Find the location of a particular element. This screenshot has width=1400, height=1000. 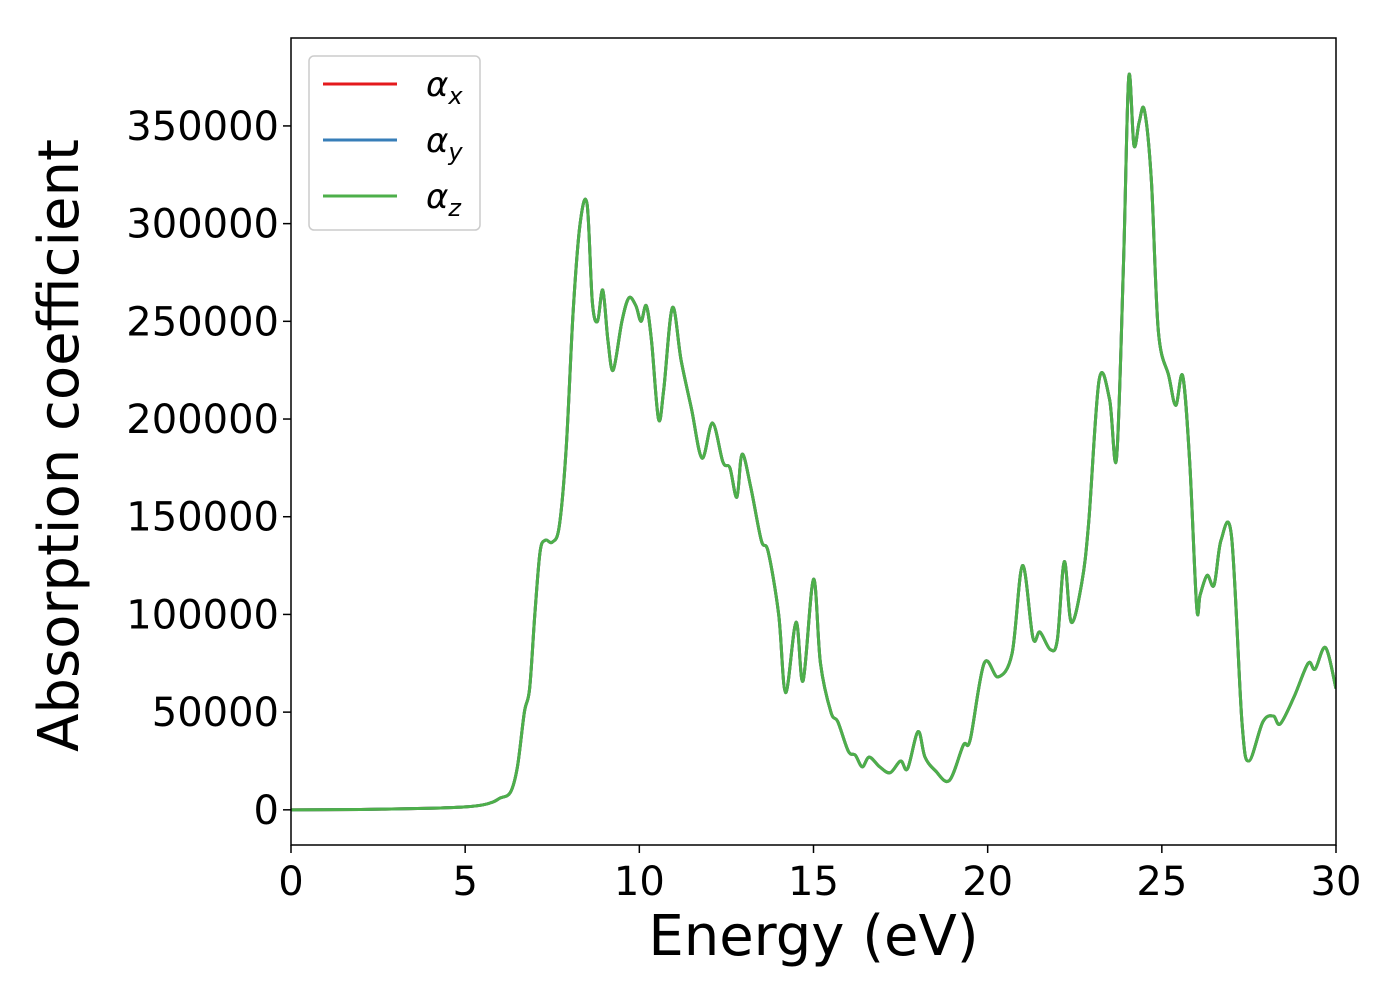

x-tick-label: 30 is located at coordinates (1336, 882).